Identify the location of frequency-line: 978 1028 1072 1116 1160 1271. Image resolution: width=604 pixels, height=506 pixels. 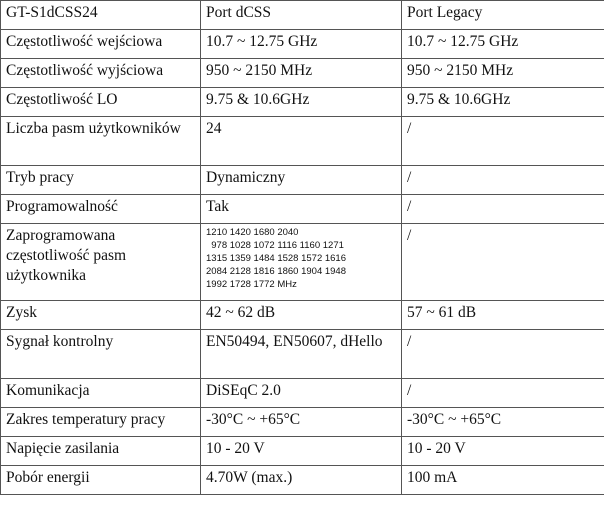
(275, 245).